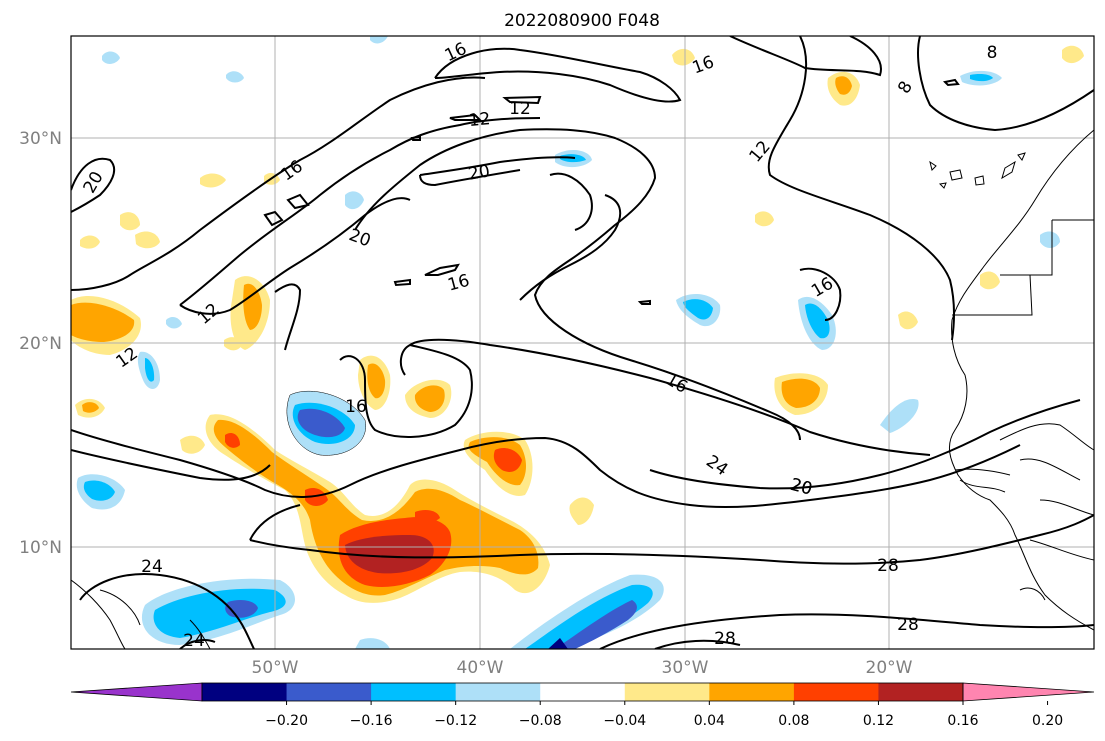 Image resolution: width=1105 pixels, height=741 pixels. I want to click on lat-label-10n: 10°N, so click(40, 548).